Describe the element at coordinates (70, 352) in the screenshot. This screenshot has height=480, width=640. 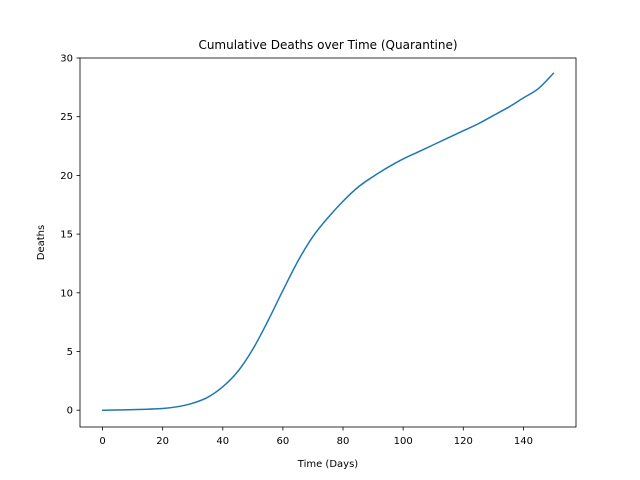
I see `y-tick-label: 5` at that location.